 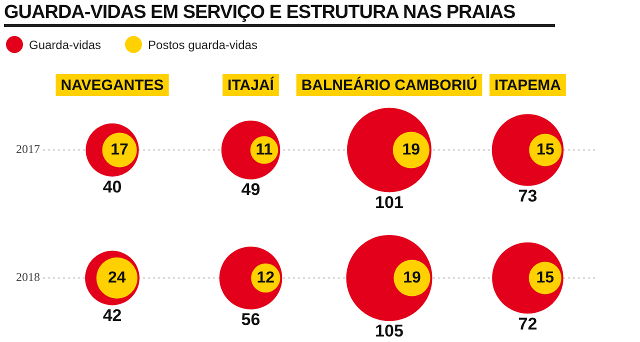 I want to click on data-label: 73, so click(x=528, y=196).